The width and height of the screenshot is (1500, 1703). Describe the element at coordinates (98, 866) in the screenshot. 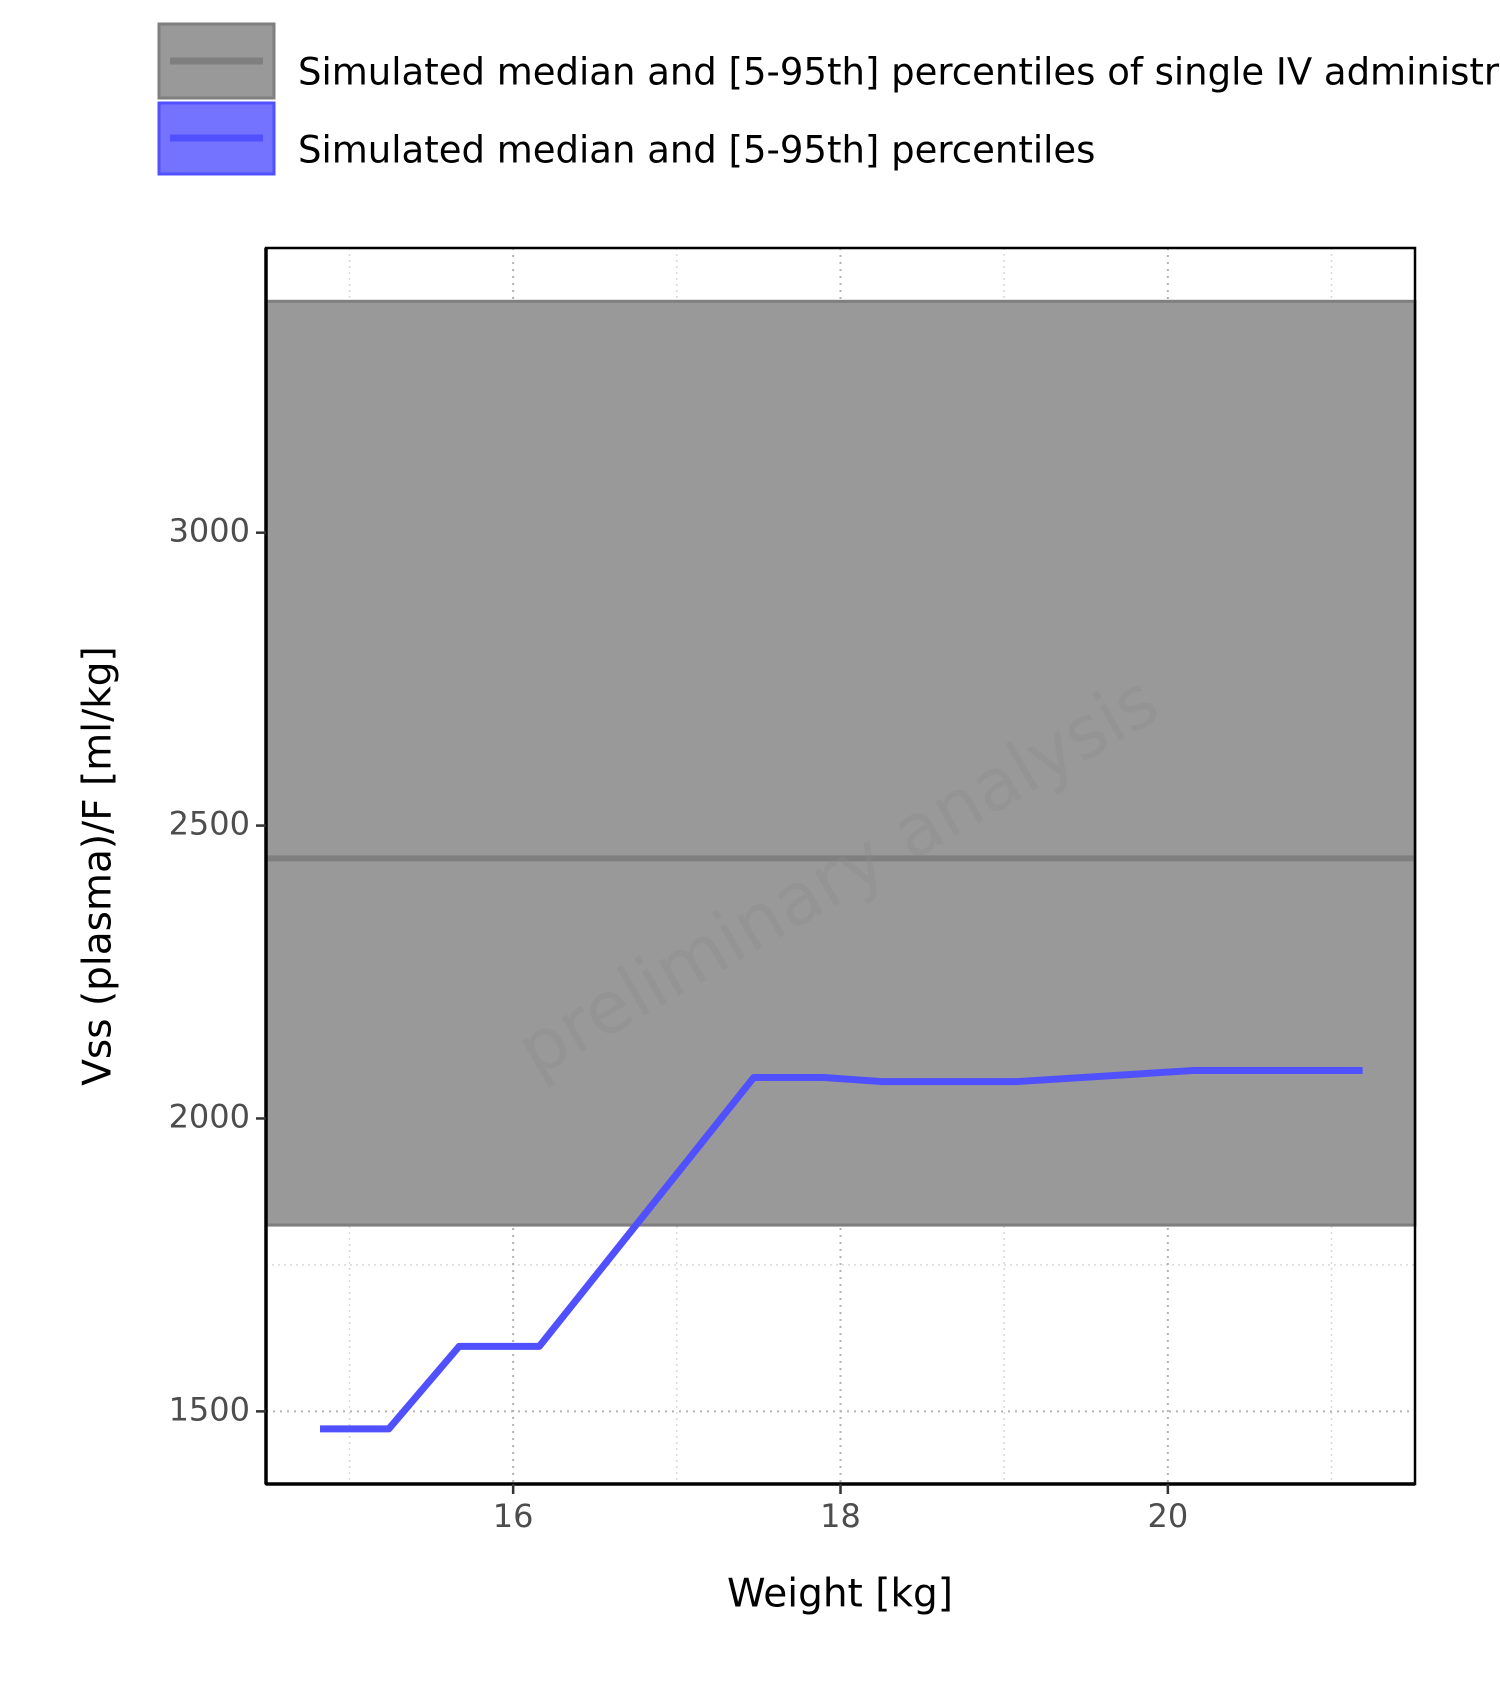

I see `y-axis-title: Vss (plasma)/F [ml/kg]` at that location.